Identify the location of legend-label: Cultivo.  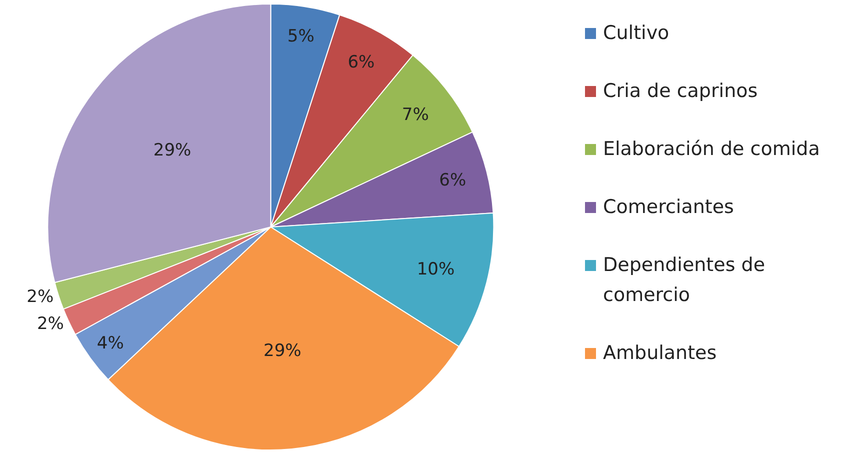
(636, 33).